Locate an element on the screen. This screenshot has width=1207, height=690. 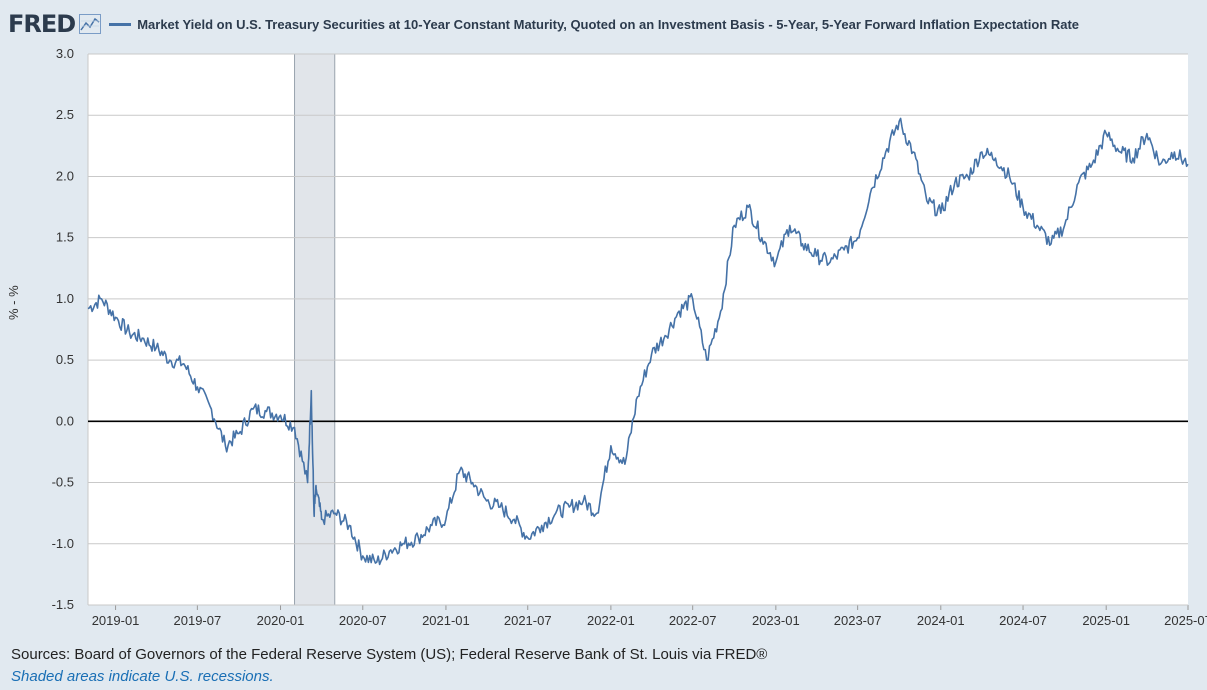
x-tick-label: 2022-01 is located at coordinates (611, 620).